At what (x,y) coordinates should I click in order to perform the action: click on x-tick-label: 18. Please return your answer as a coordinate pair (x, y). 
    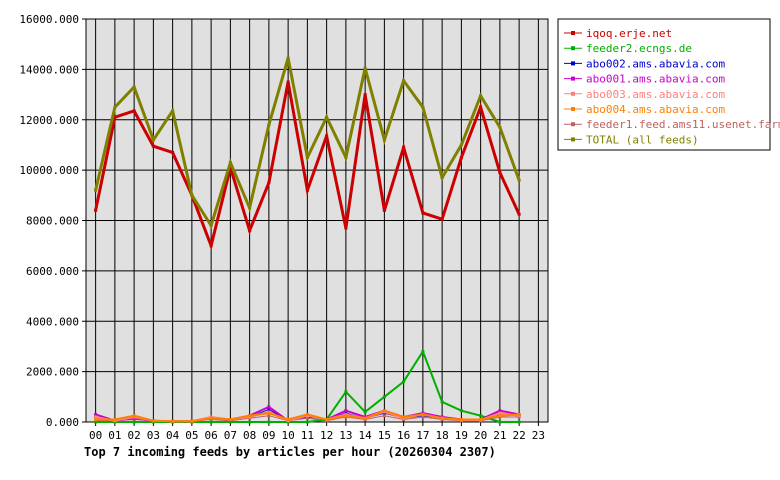
    Looking at the image, I should click on (442, 435).